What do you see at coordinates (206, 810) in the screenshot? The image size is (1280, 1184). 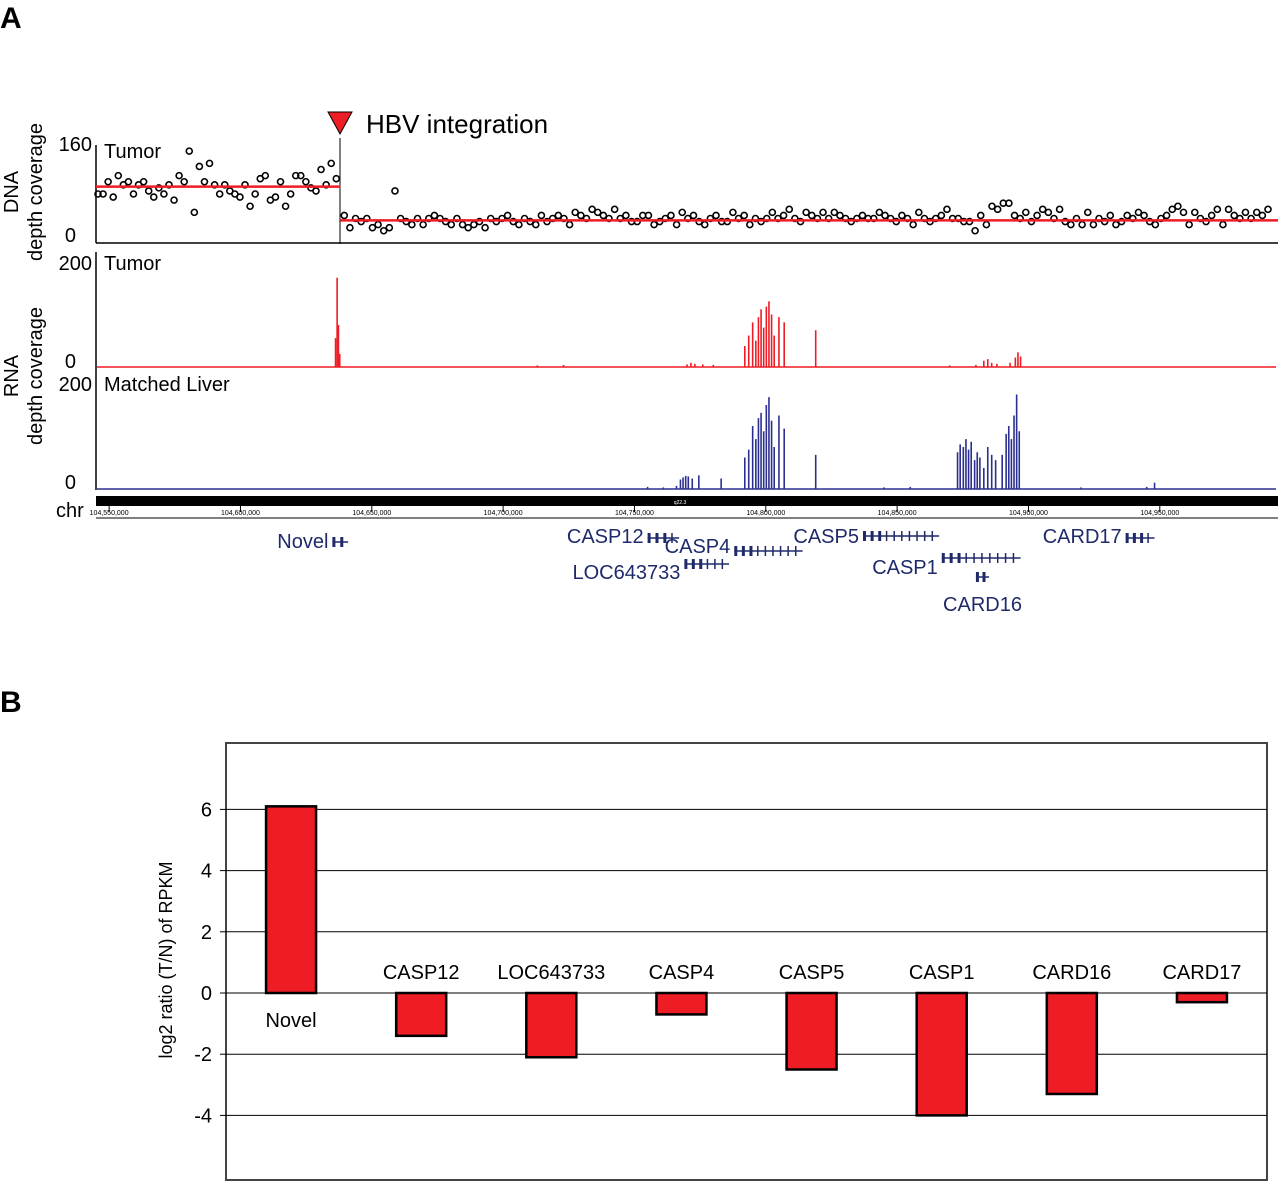 I see `bar-tick-label: 6` at bounding box center [206, 810].